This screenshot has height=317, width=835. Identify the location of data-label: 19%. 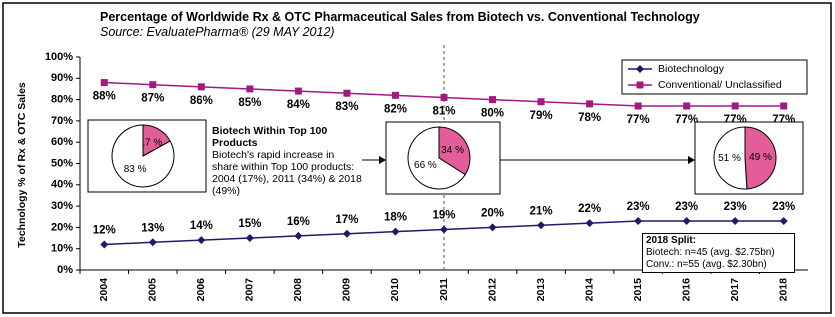
(443, 216).